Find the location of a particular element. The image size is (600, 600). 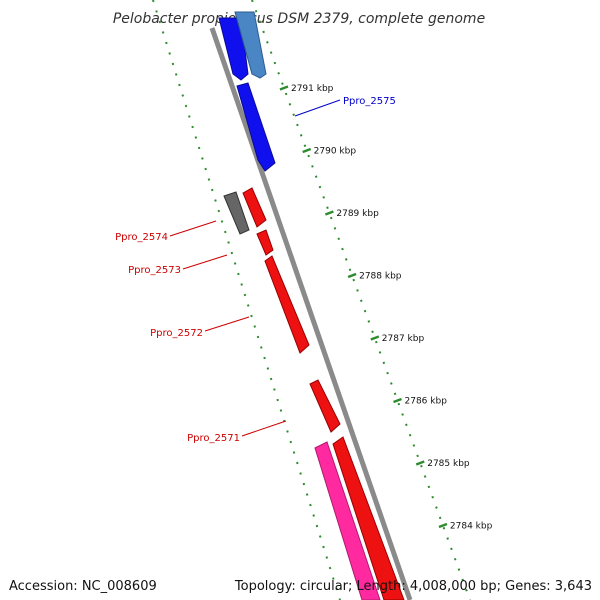

scale-tick-label: 2788 kbp is located at coordinates (380, 277).